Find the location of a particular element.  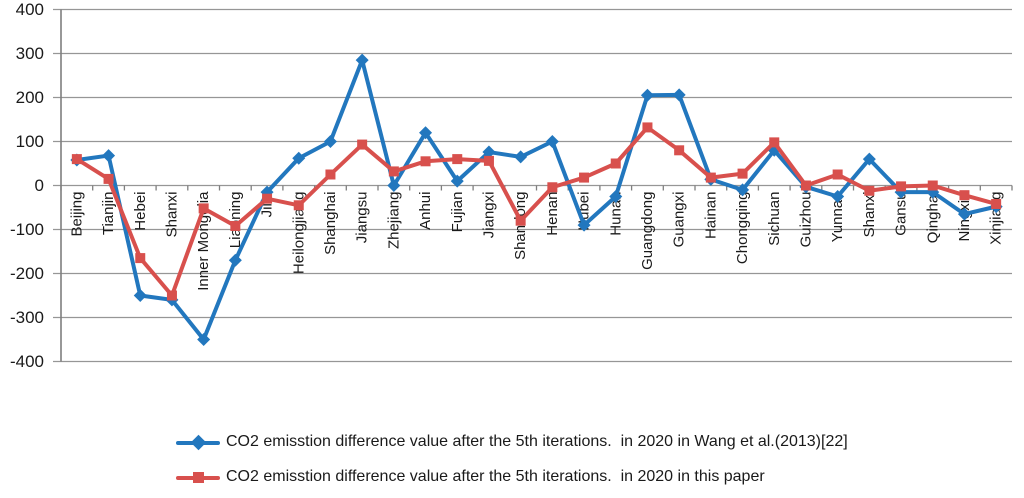

x-axis-category-label: Beijing is located at coordinates (76, 214).